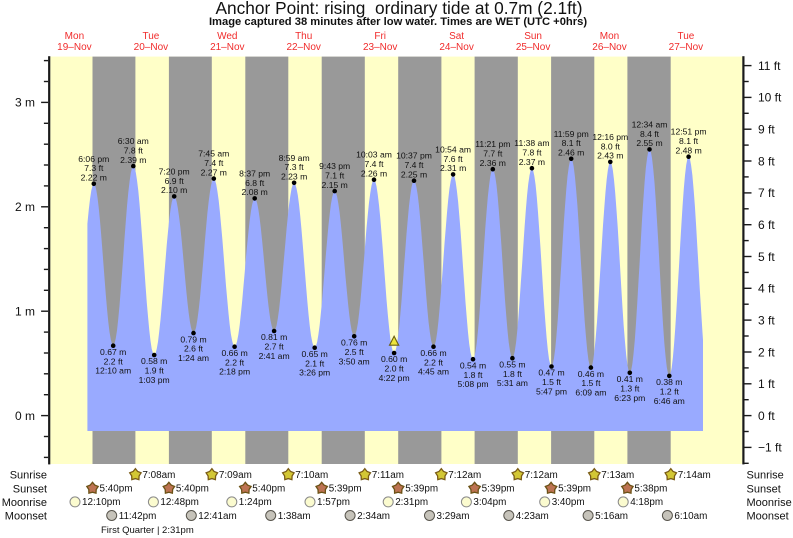  Describe the element at coordinates (453, 149) in the screenshot. I see `svg-text: 10:54 am` at that location.